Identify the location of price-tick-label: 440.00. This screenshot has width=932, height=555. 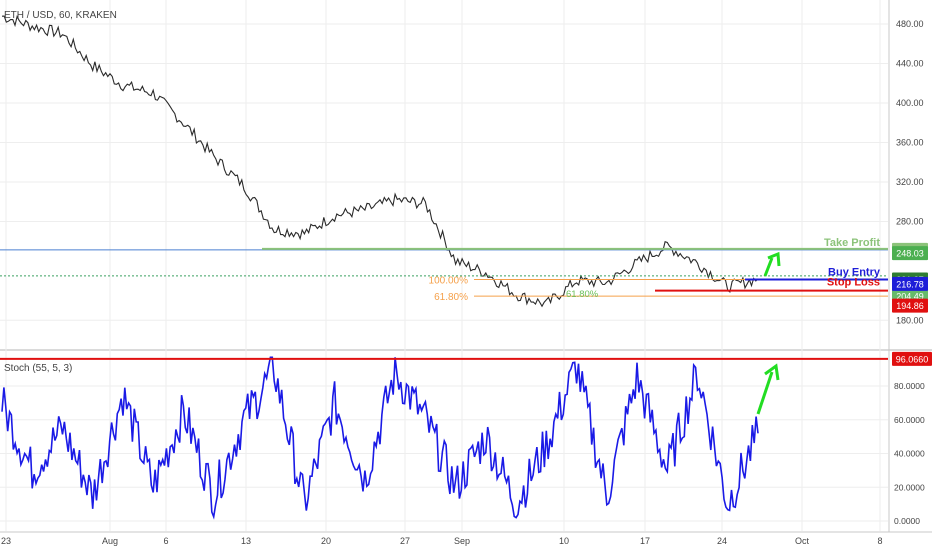
(910, 64).